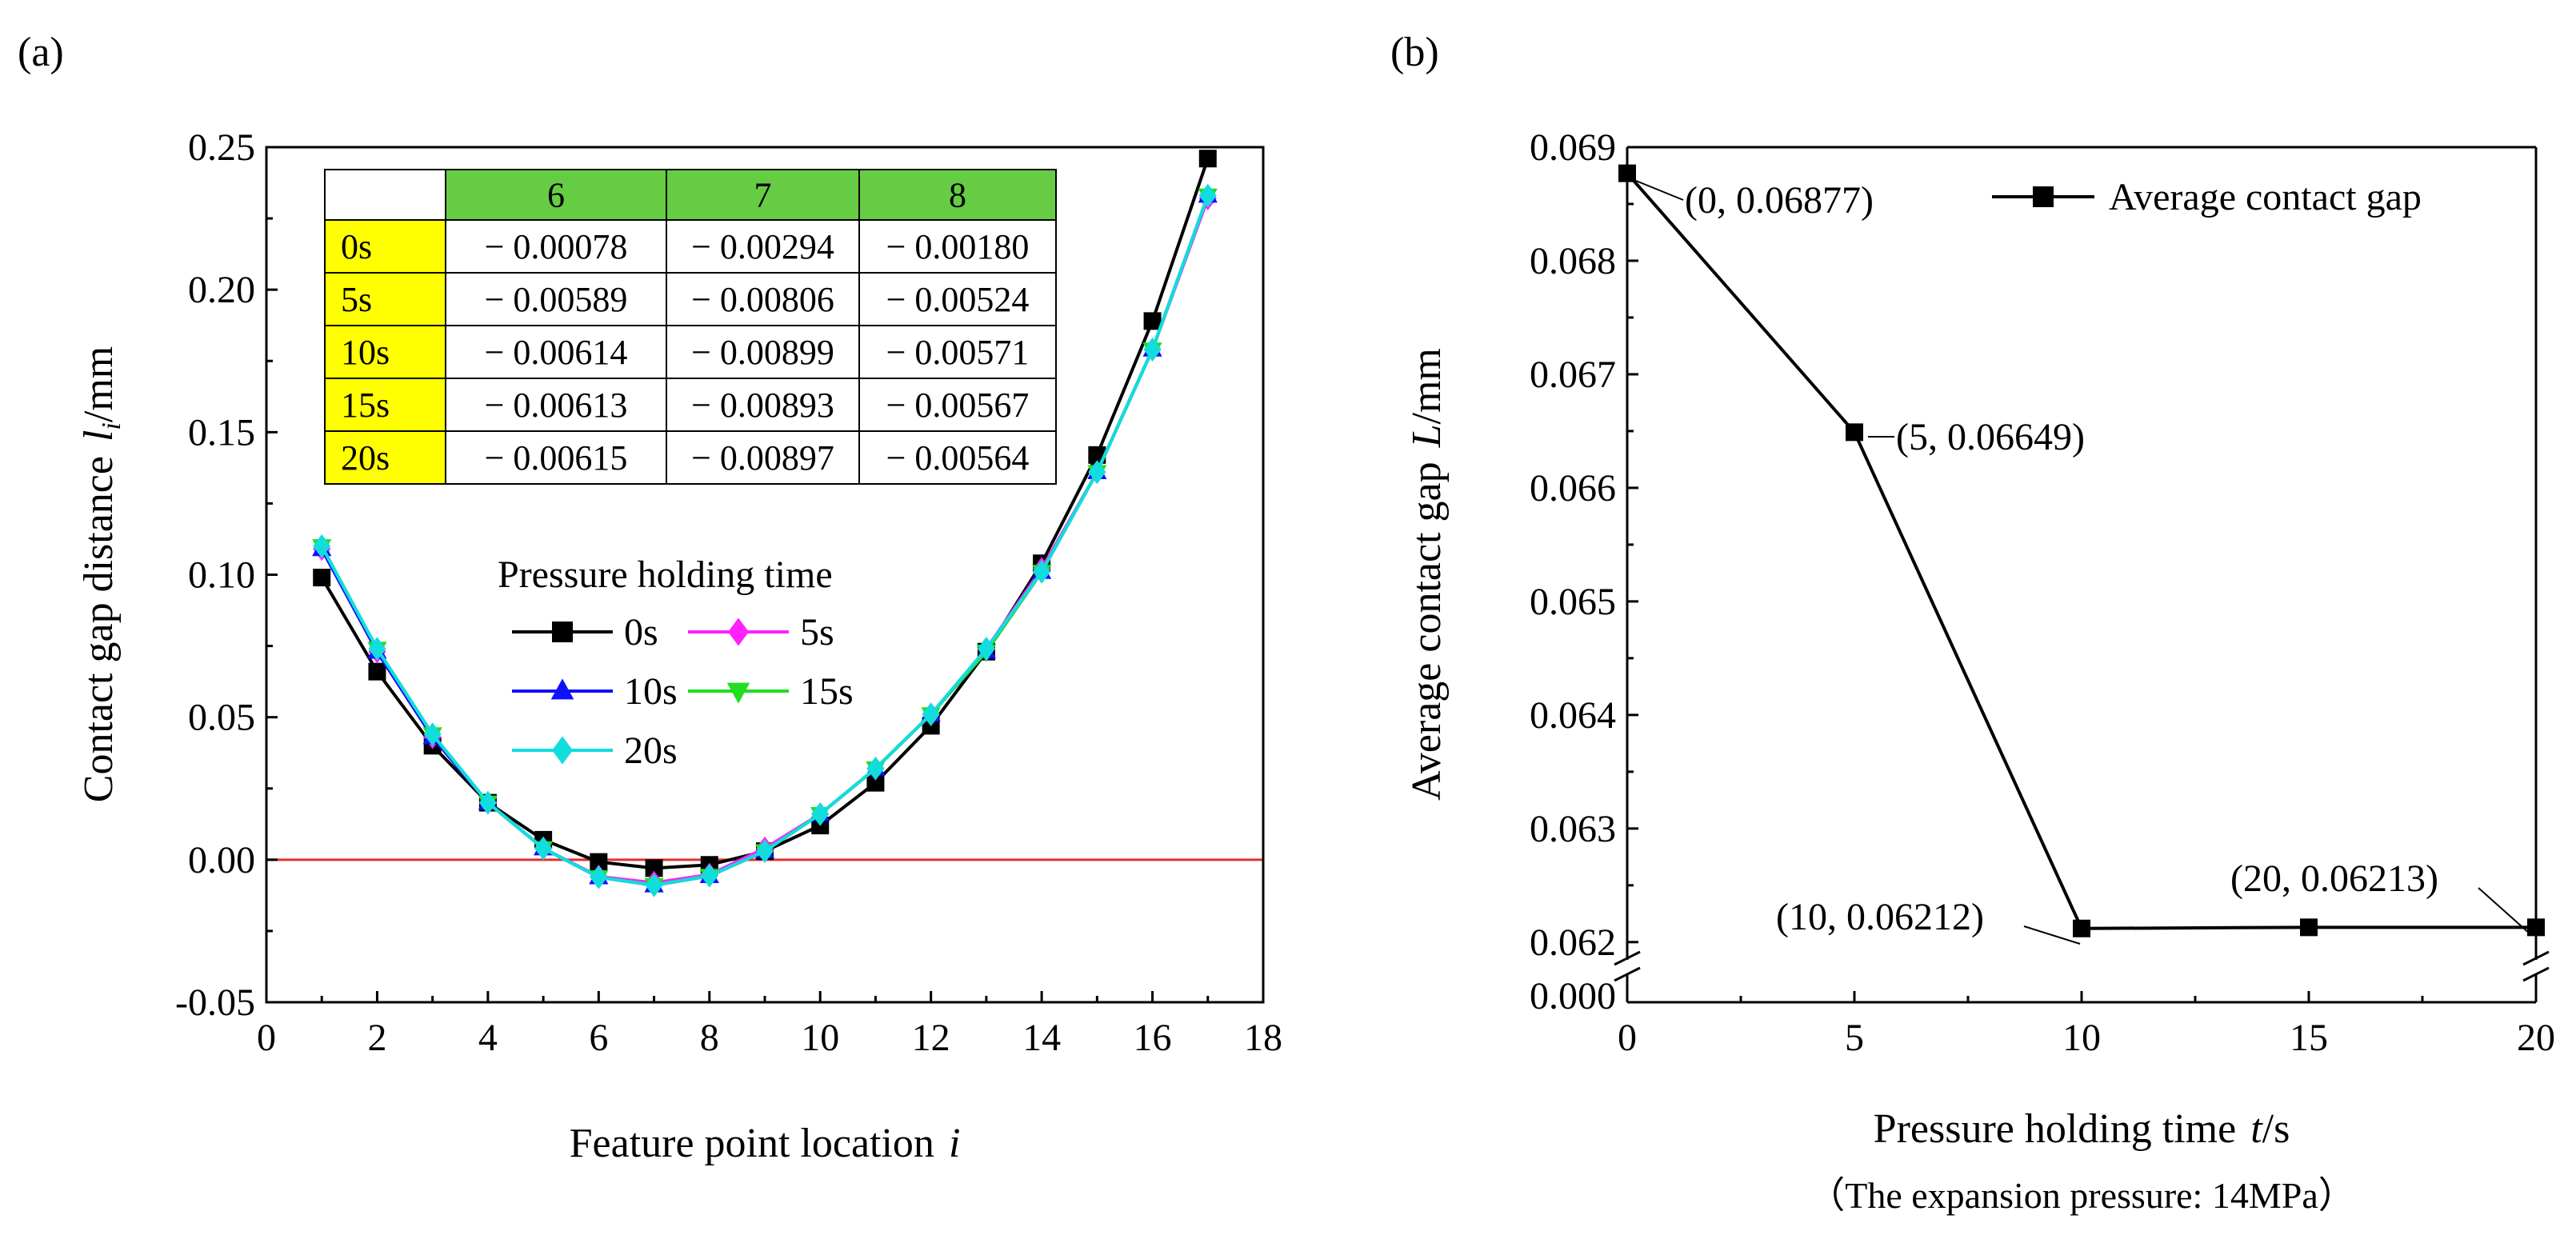  What do you see at coordinates (1573, 829) in the screenshot?
I see `b-y-tick-label: 0.063` at bounding box center [1573, 829].